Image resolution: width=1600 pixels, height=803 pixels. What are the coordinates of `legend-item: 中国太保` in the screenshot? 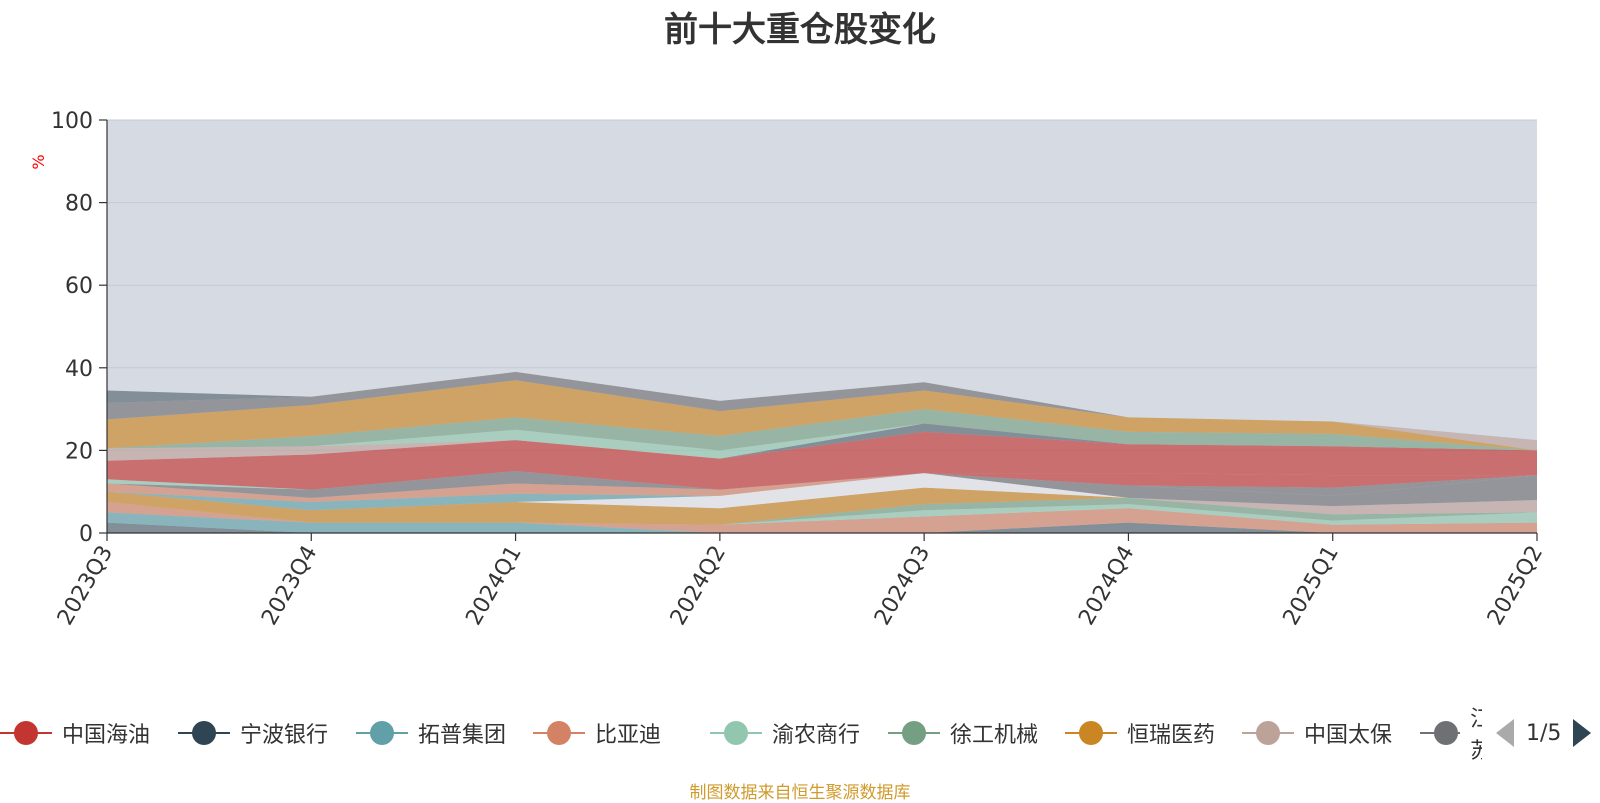 It's located at (1317, 733).